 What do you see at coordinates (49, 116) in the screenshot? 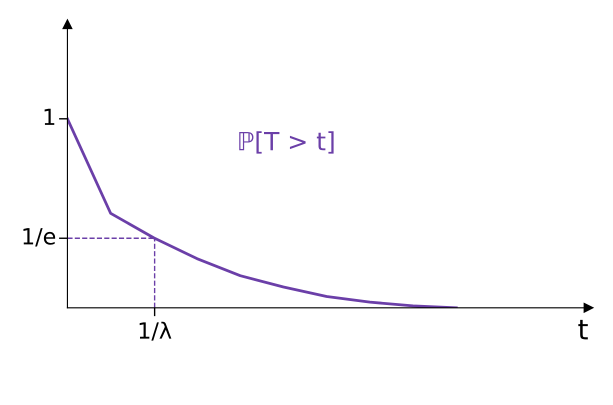
I see `annotation: 1` at bounding box center [49, 116].